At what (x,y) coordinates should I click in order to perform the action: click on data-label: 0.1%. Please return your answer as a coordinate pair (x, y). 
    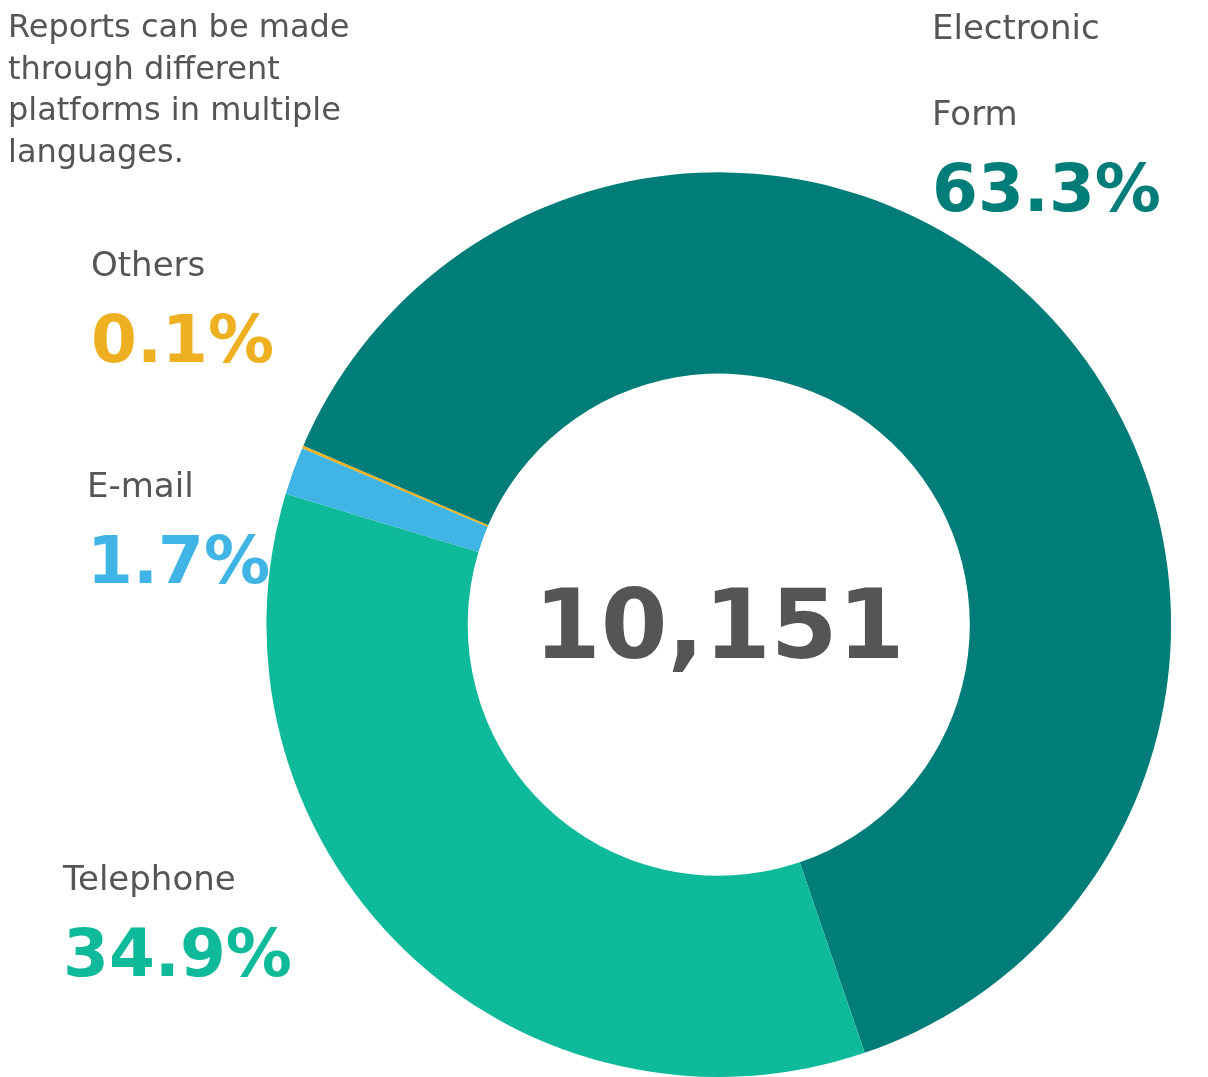
    Looking at the image, I should click on (183, 339).